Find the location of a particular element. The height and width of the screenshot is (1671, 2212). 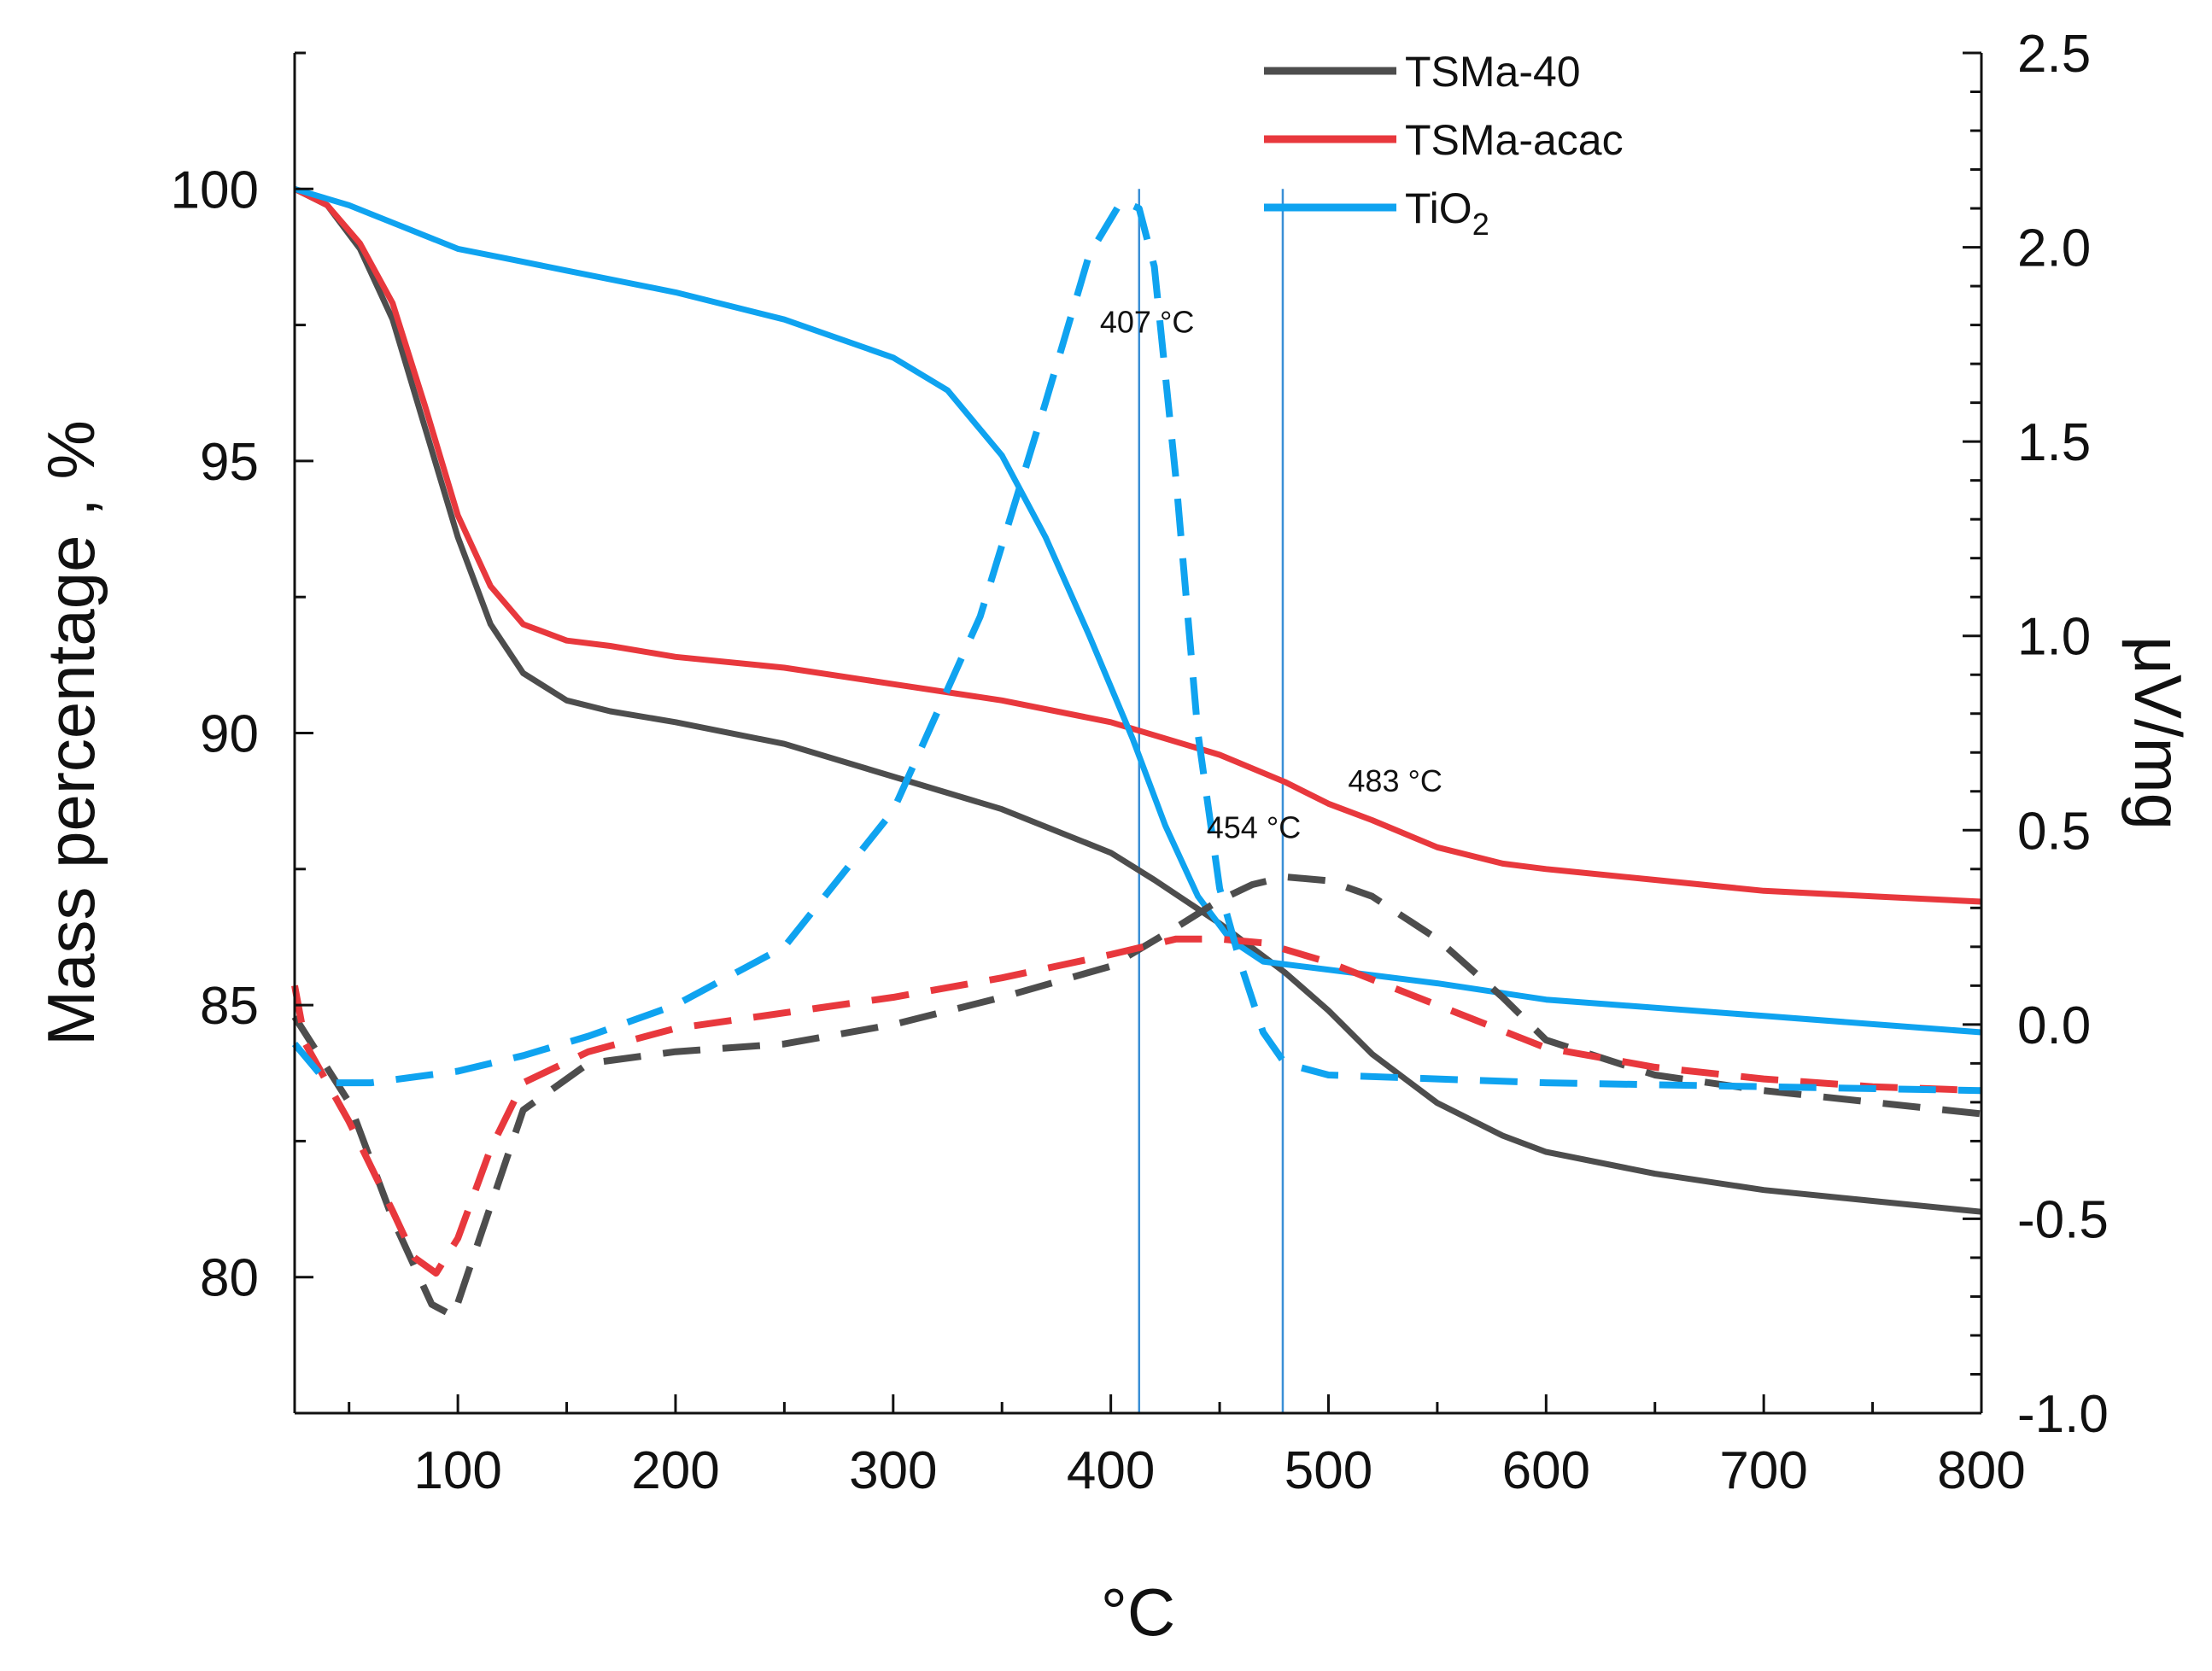

x-tick-label: 500 is located at coordinates (1328, 1470).